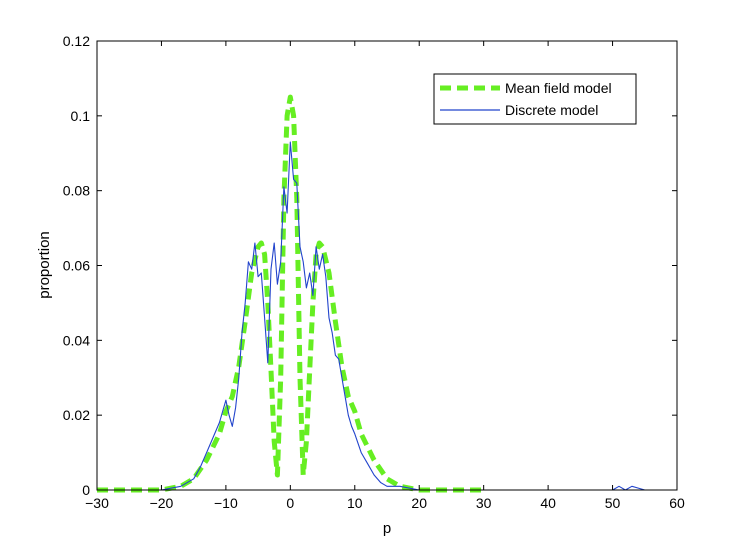  I want to click on legend-label-mean-field: Mean field model, so click(558, 88).